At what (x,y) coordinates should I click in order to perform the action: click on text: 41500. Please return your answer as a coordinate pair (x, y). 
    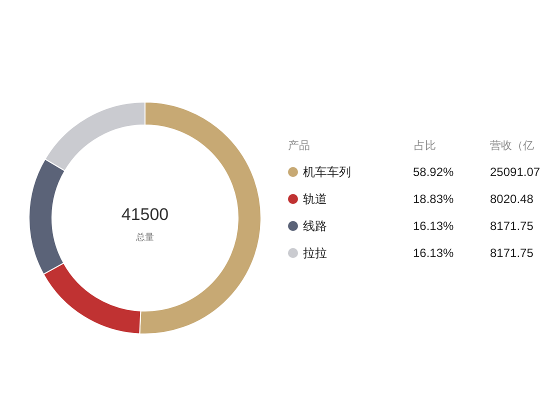
    Looking at the image, I should click on (145, 214).